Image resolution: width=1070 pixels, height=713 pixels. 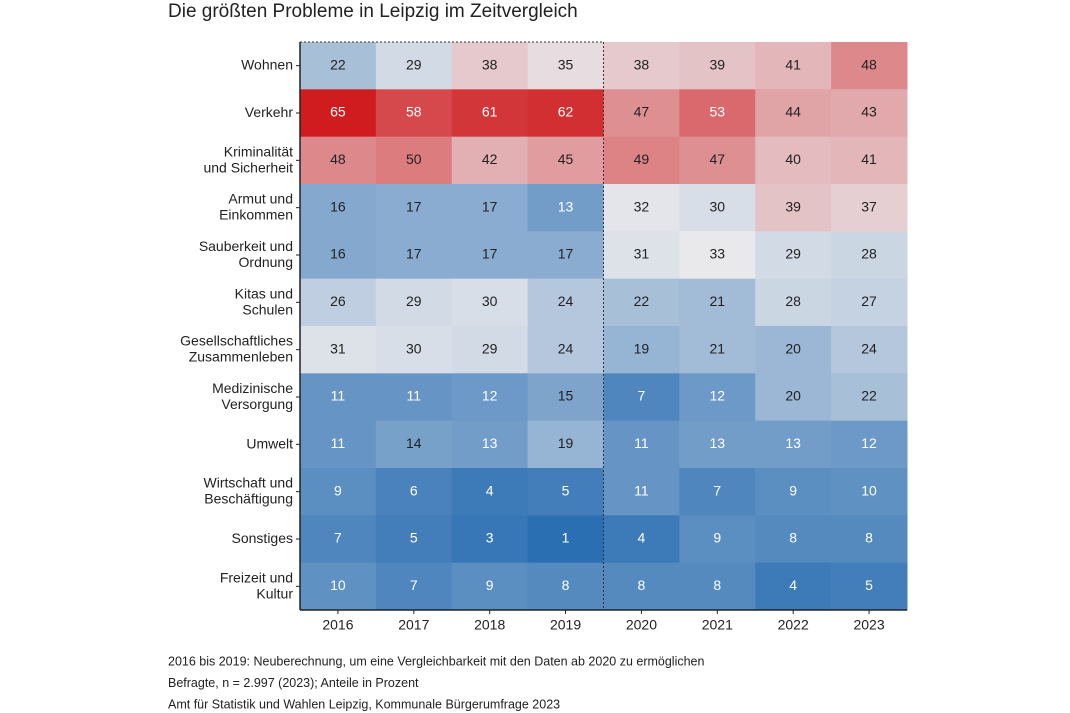 What do you see at coordinates (869, 159) in the screenshot?
I see `cell-label: 41` at bounding box center [869, 159].